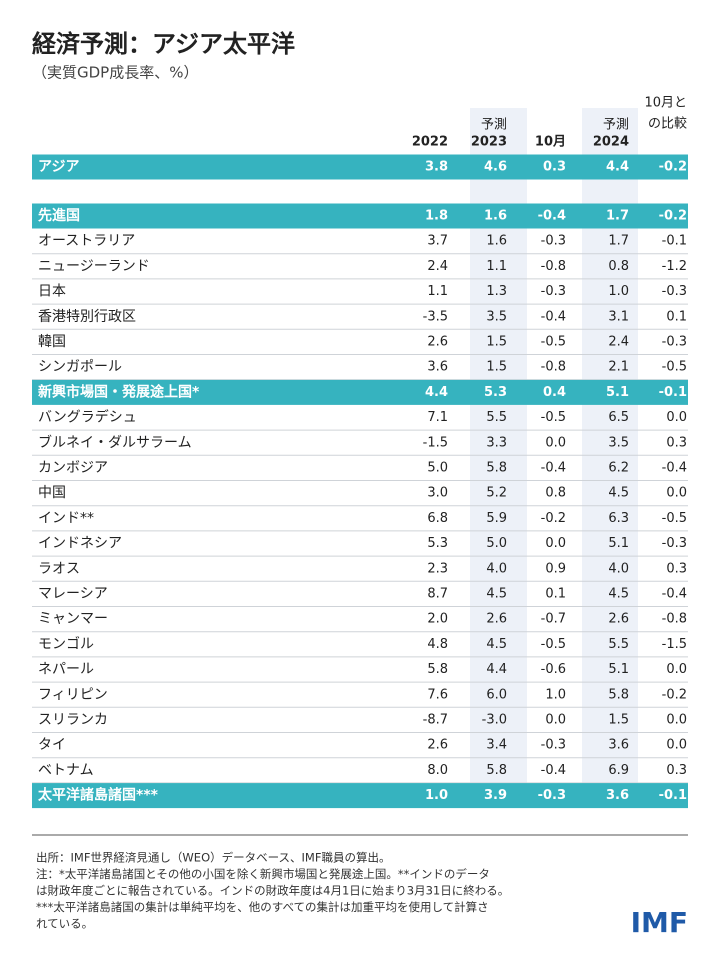 The image size is (720, 960). What do you see at coordinates (496, 543) in the screenshot?
I see `cell: 5.0` at bounding box center [496, 543].